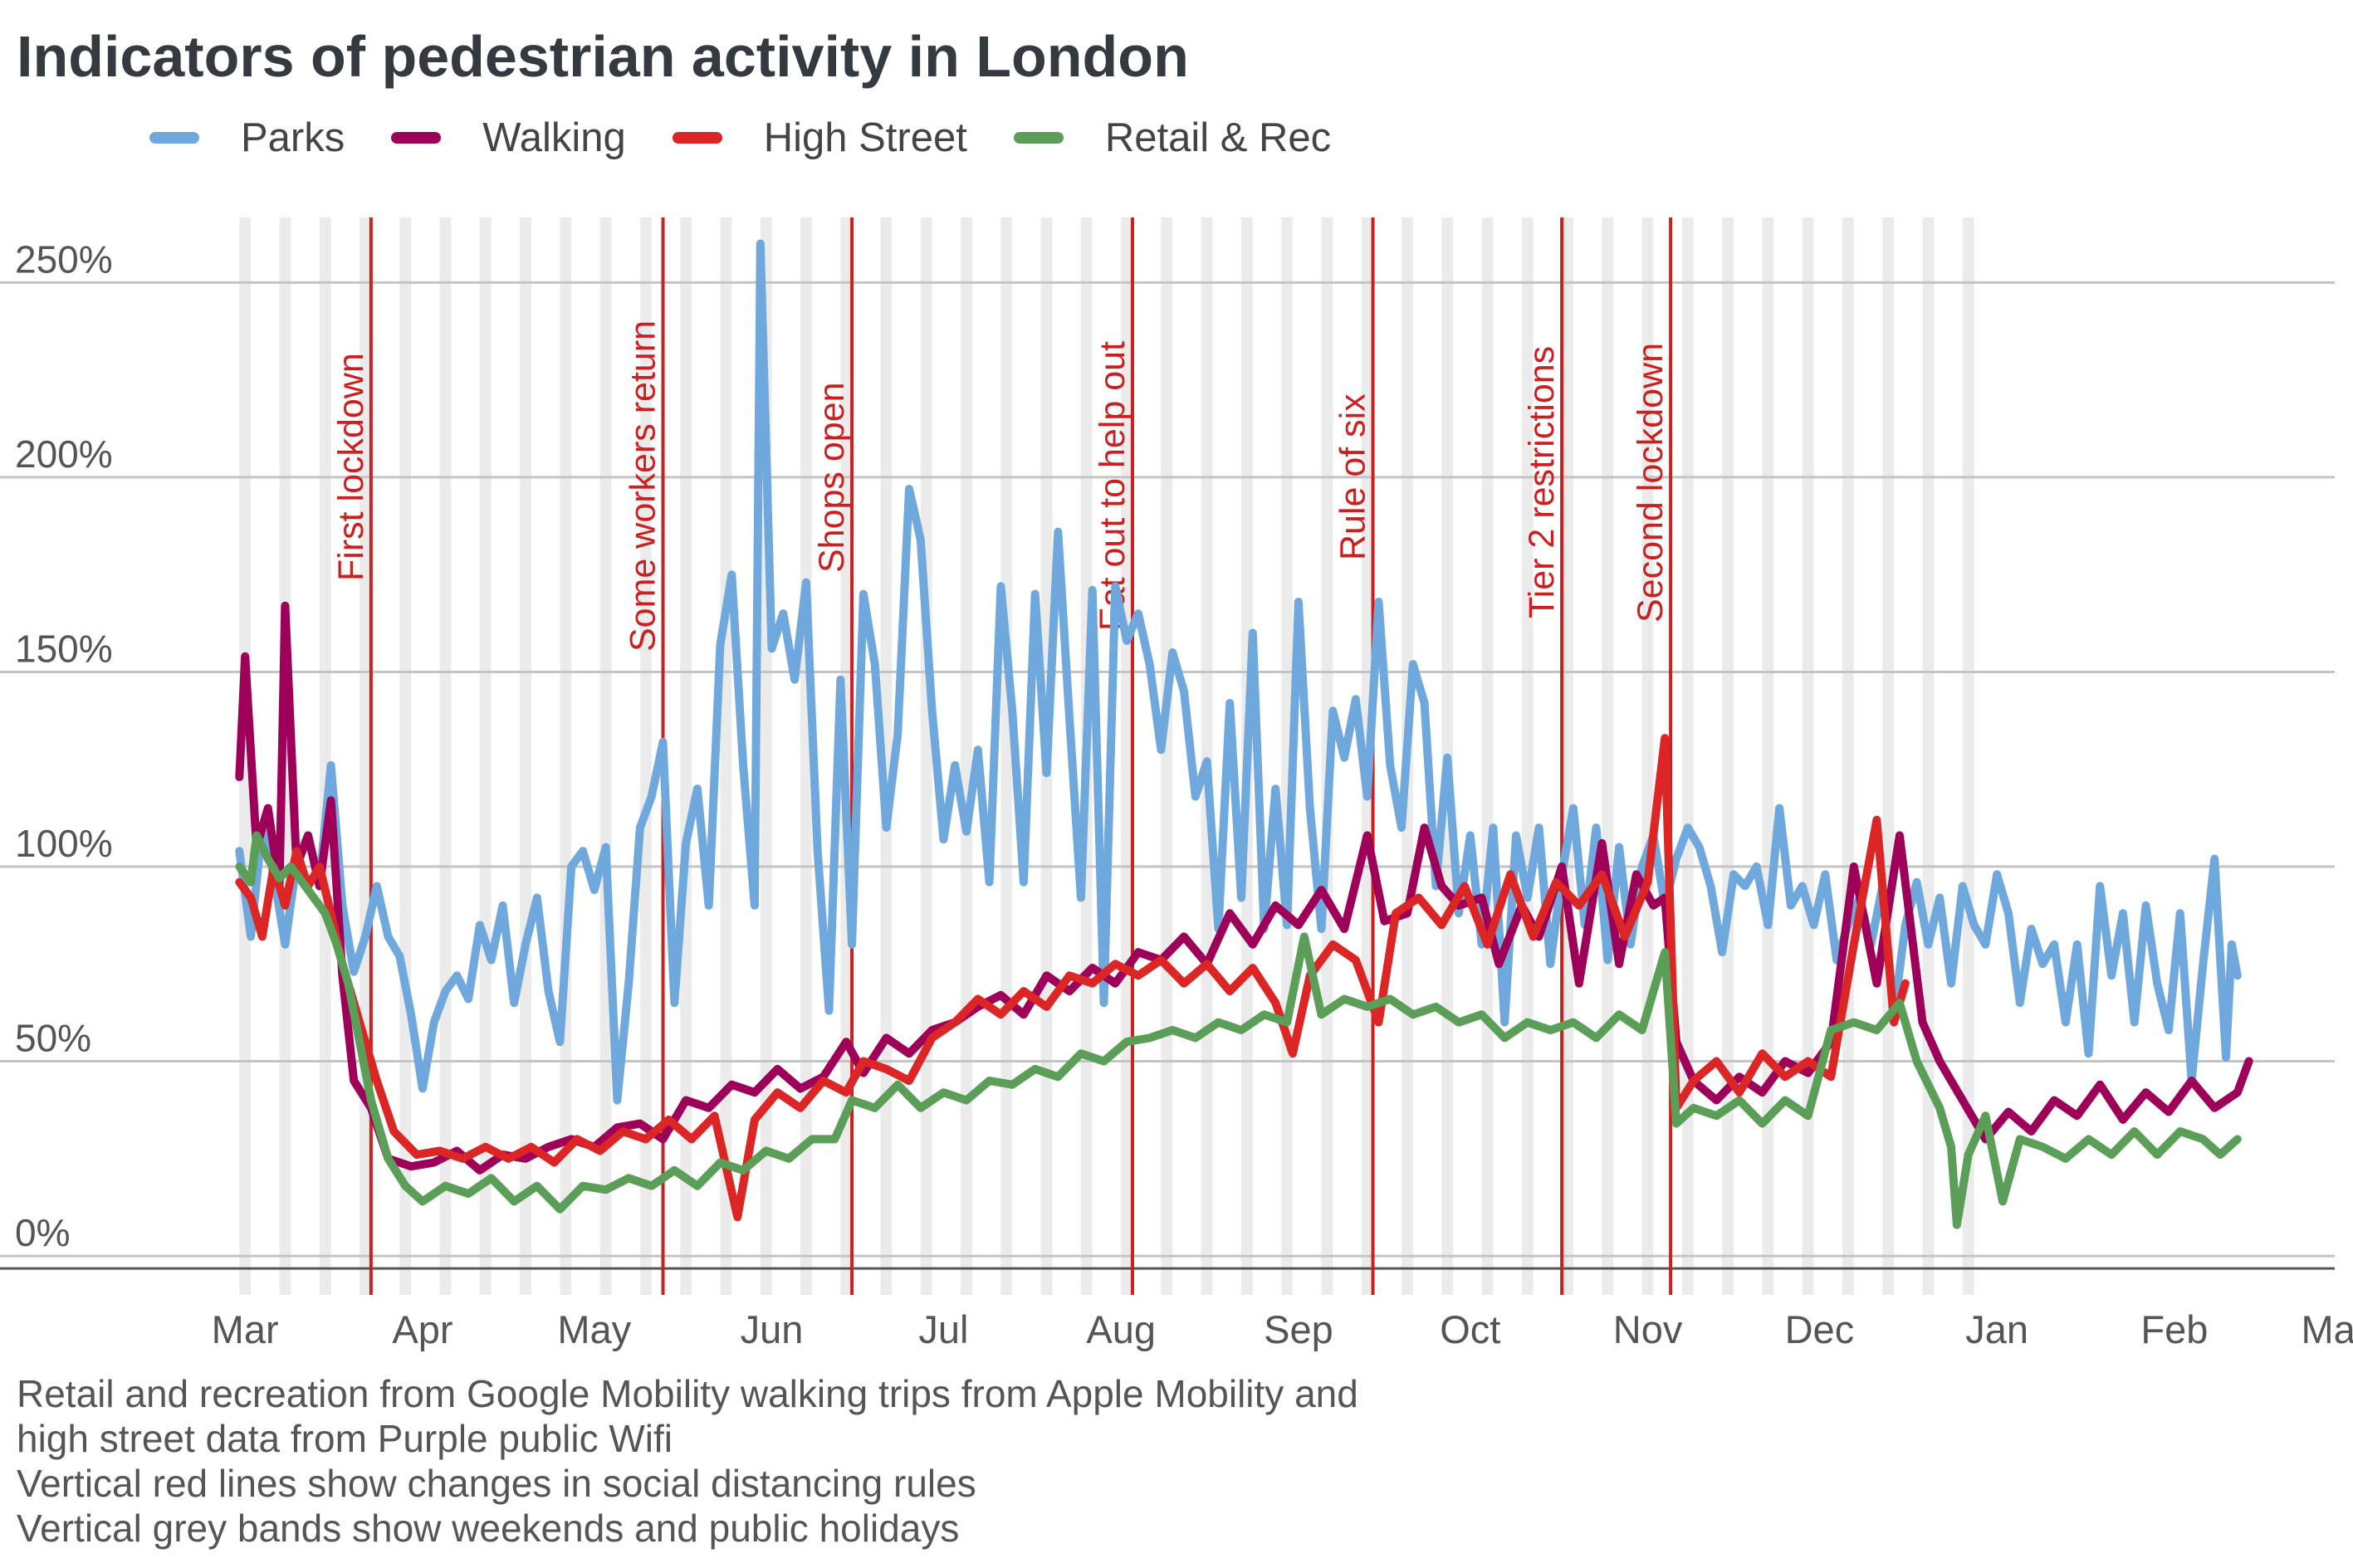  Describe the element at coordinates (1112, 486) in the screenshot. I see `event-label-eat-out-to-help-out: Eat out to help out` at that location.